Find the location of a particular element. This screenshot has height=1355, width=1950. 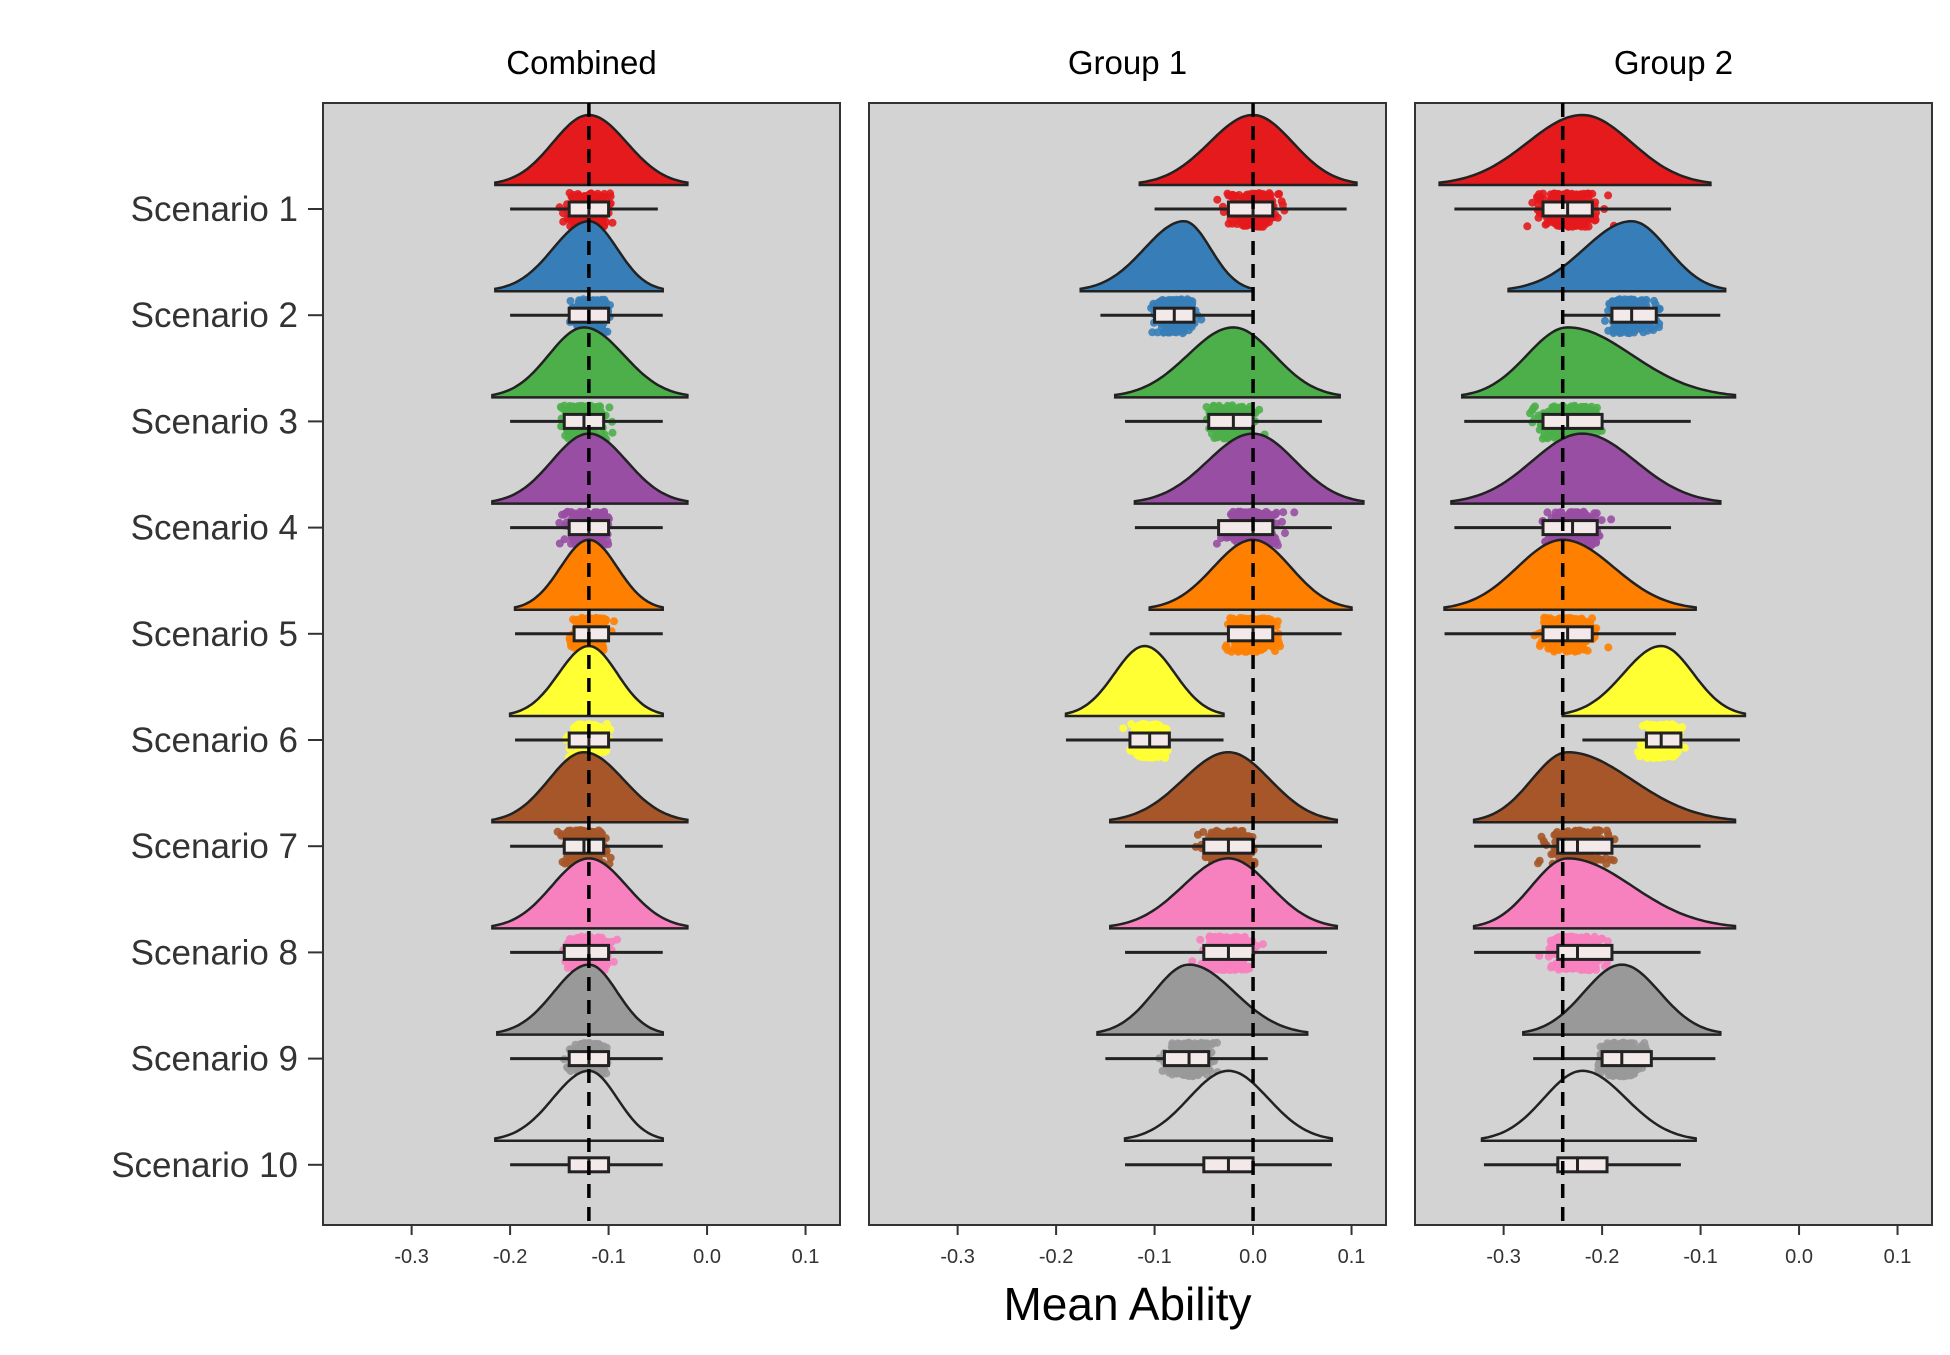

y-tick-label-scenario-1: Scenario 1 is located at coordinates (214, 209).